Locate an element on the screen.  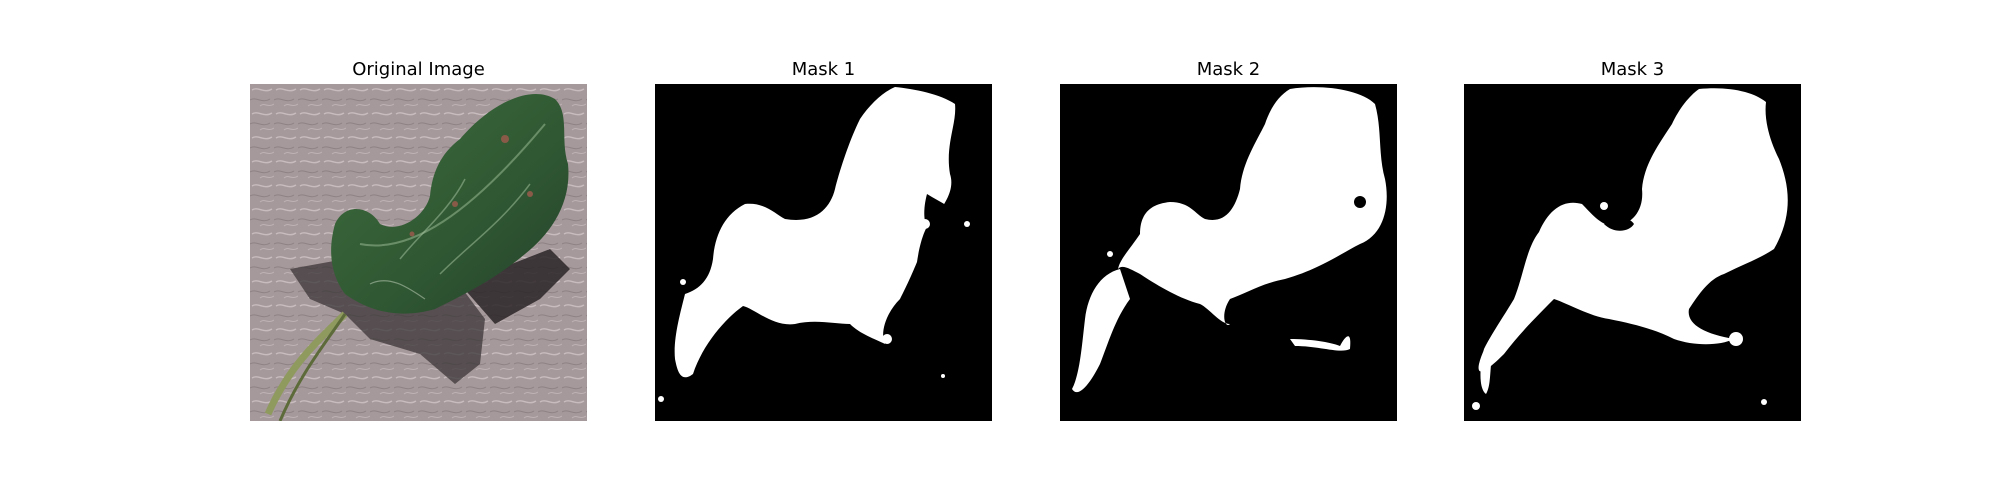
panel-title: Mask 1 is located at coordinates (823, 69).